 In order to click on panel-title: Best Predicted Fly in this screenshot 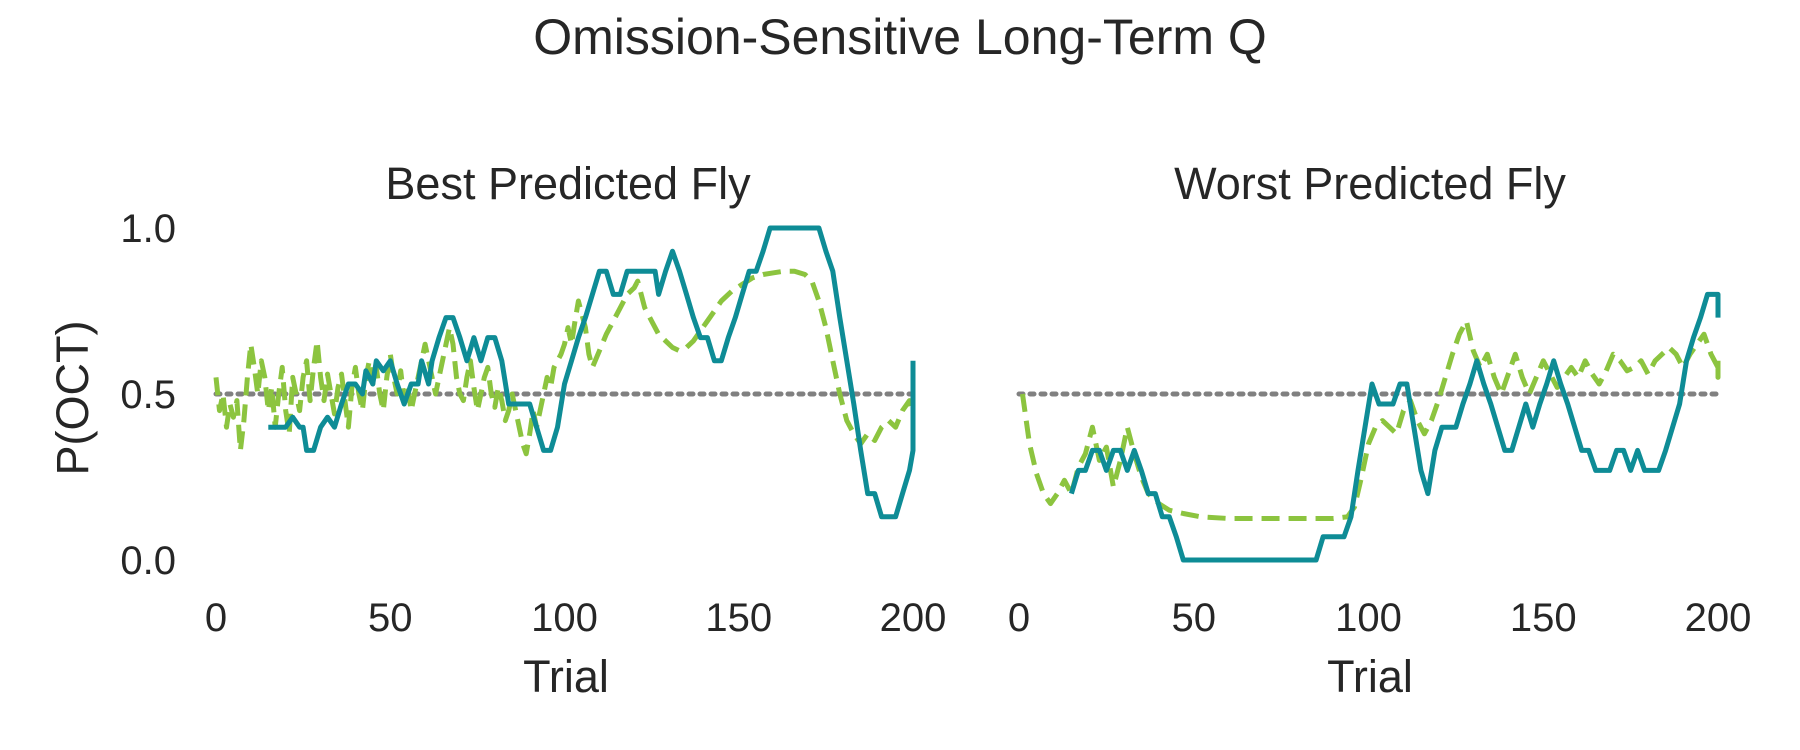, I will do `click(568, 183)`.